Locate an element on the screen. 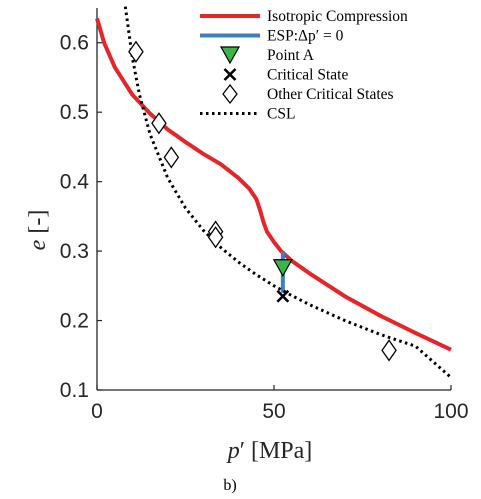  x-axis-label-unit: [MPa] is located at coordinates (281, 451).